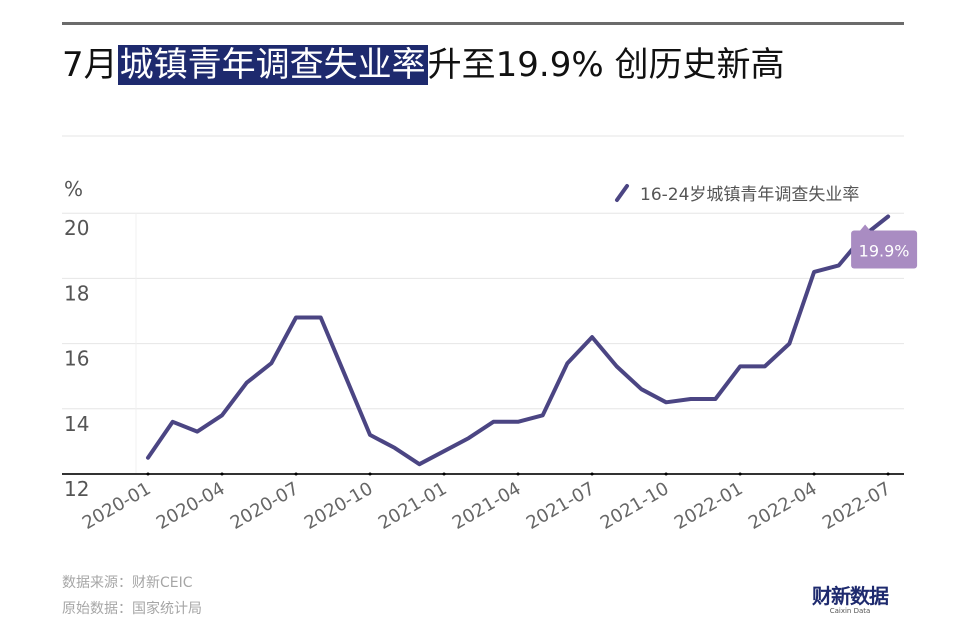 This screenshot has width=960, height=630. What do you see at coordinates (76, 359) in the screenshot?
I see `y-tick-label: 16` at bounding box center [76, 359].